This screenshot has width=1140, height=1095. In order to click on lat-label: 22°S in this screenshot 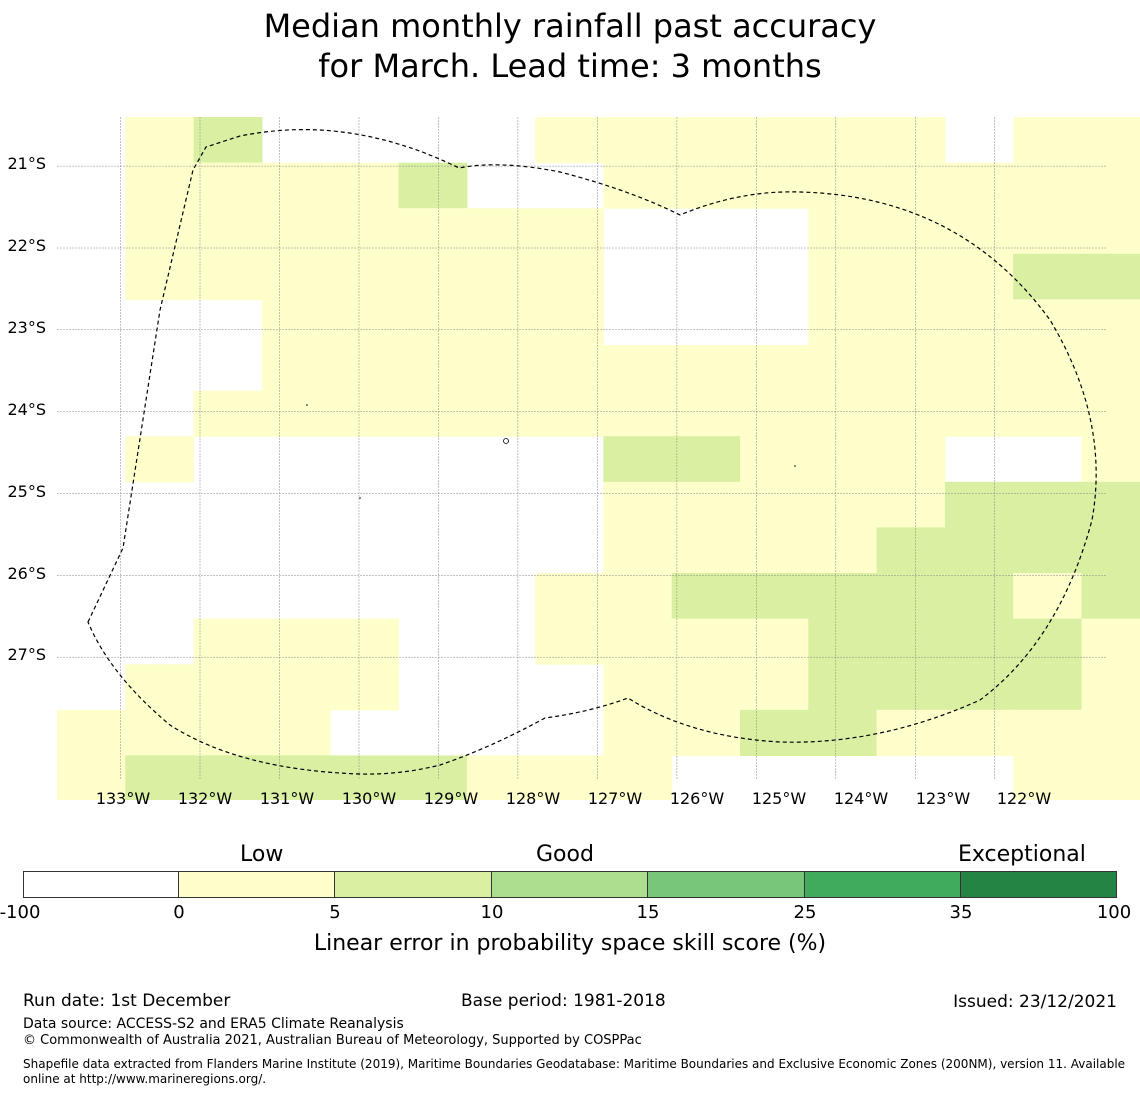, I will do `click(26, 245)`.